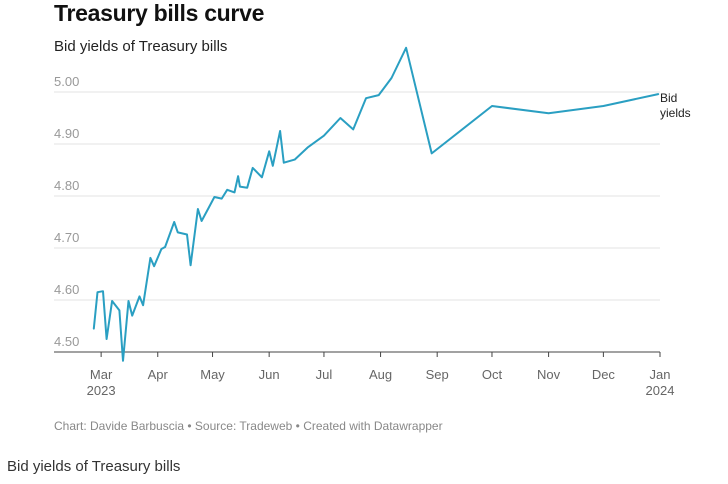 The height and width of the screenshot is (484, 728). Describe the element at coordinates (269, 374) in the screenshot. I see `x-tick-label: Jun` at that location.